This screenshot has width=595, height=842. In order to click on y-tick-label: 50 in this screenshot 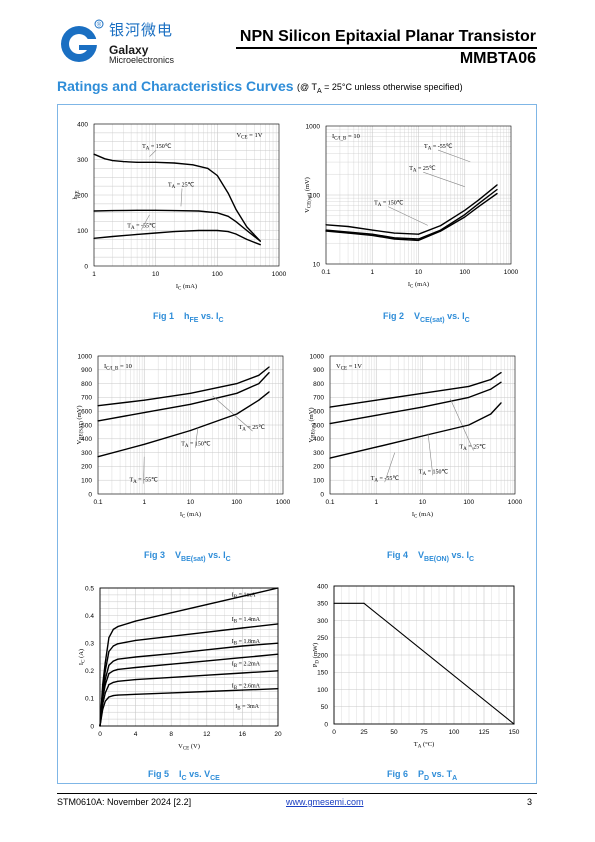, I will do `click(325, 707)`.